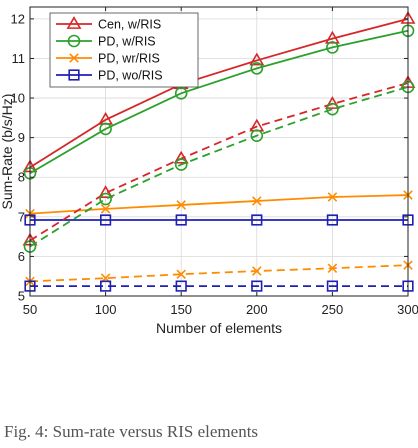  I want to click on legend-label: PD, w/RIS, so click(127, 42).